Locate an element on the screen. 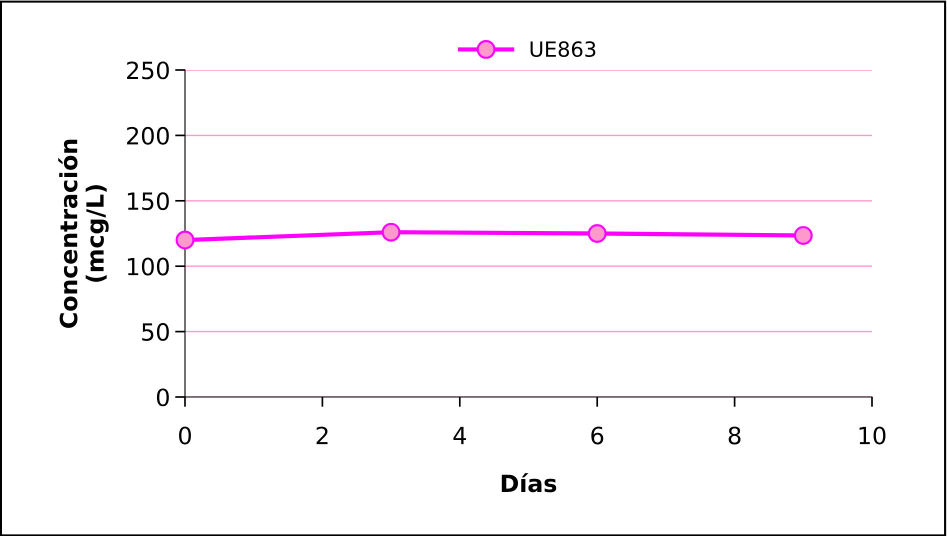  x-tick-label: 4 is located at coordinates (459, 435).